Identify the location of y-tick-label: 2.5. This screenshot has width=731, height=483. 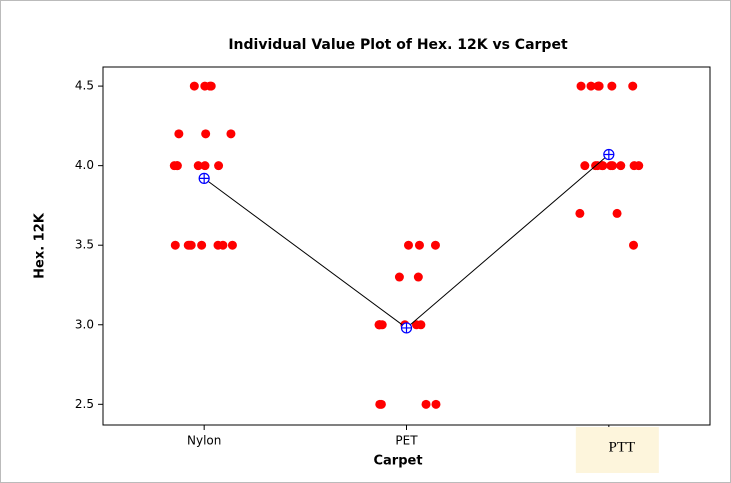
(84, 404).